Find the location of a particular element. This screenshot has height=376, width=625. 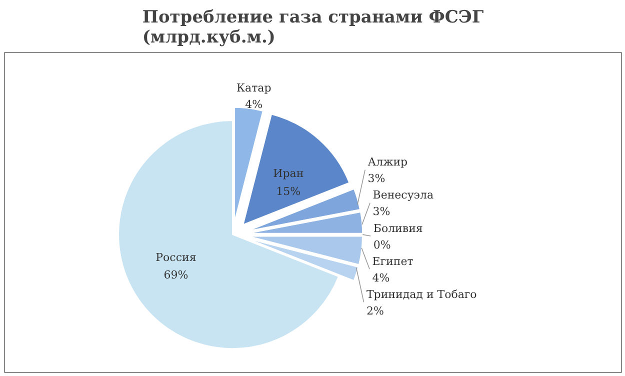

data-label: 15% is located at coordinates (288, 191).